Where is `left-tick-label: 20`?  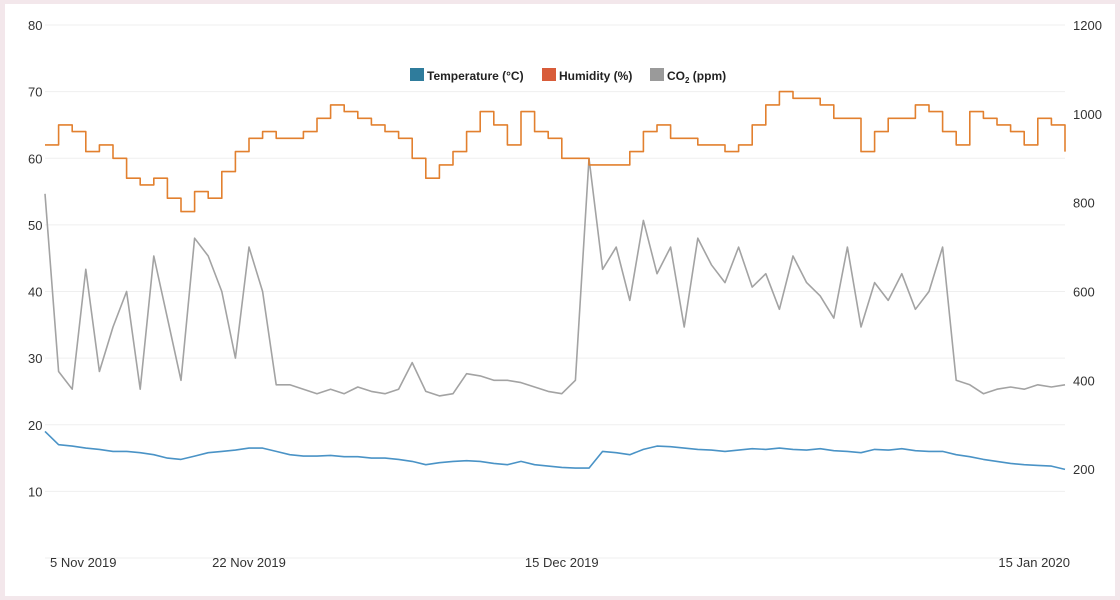
left-tick-label: 20 is located at coordinates (35, 425).